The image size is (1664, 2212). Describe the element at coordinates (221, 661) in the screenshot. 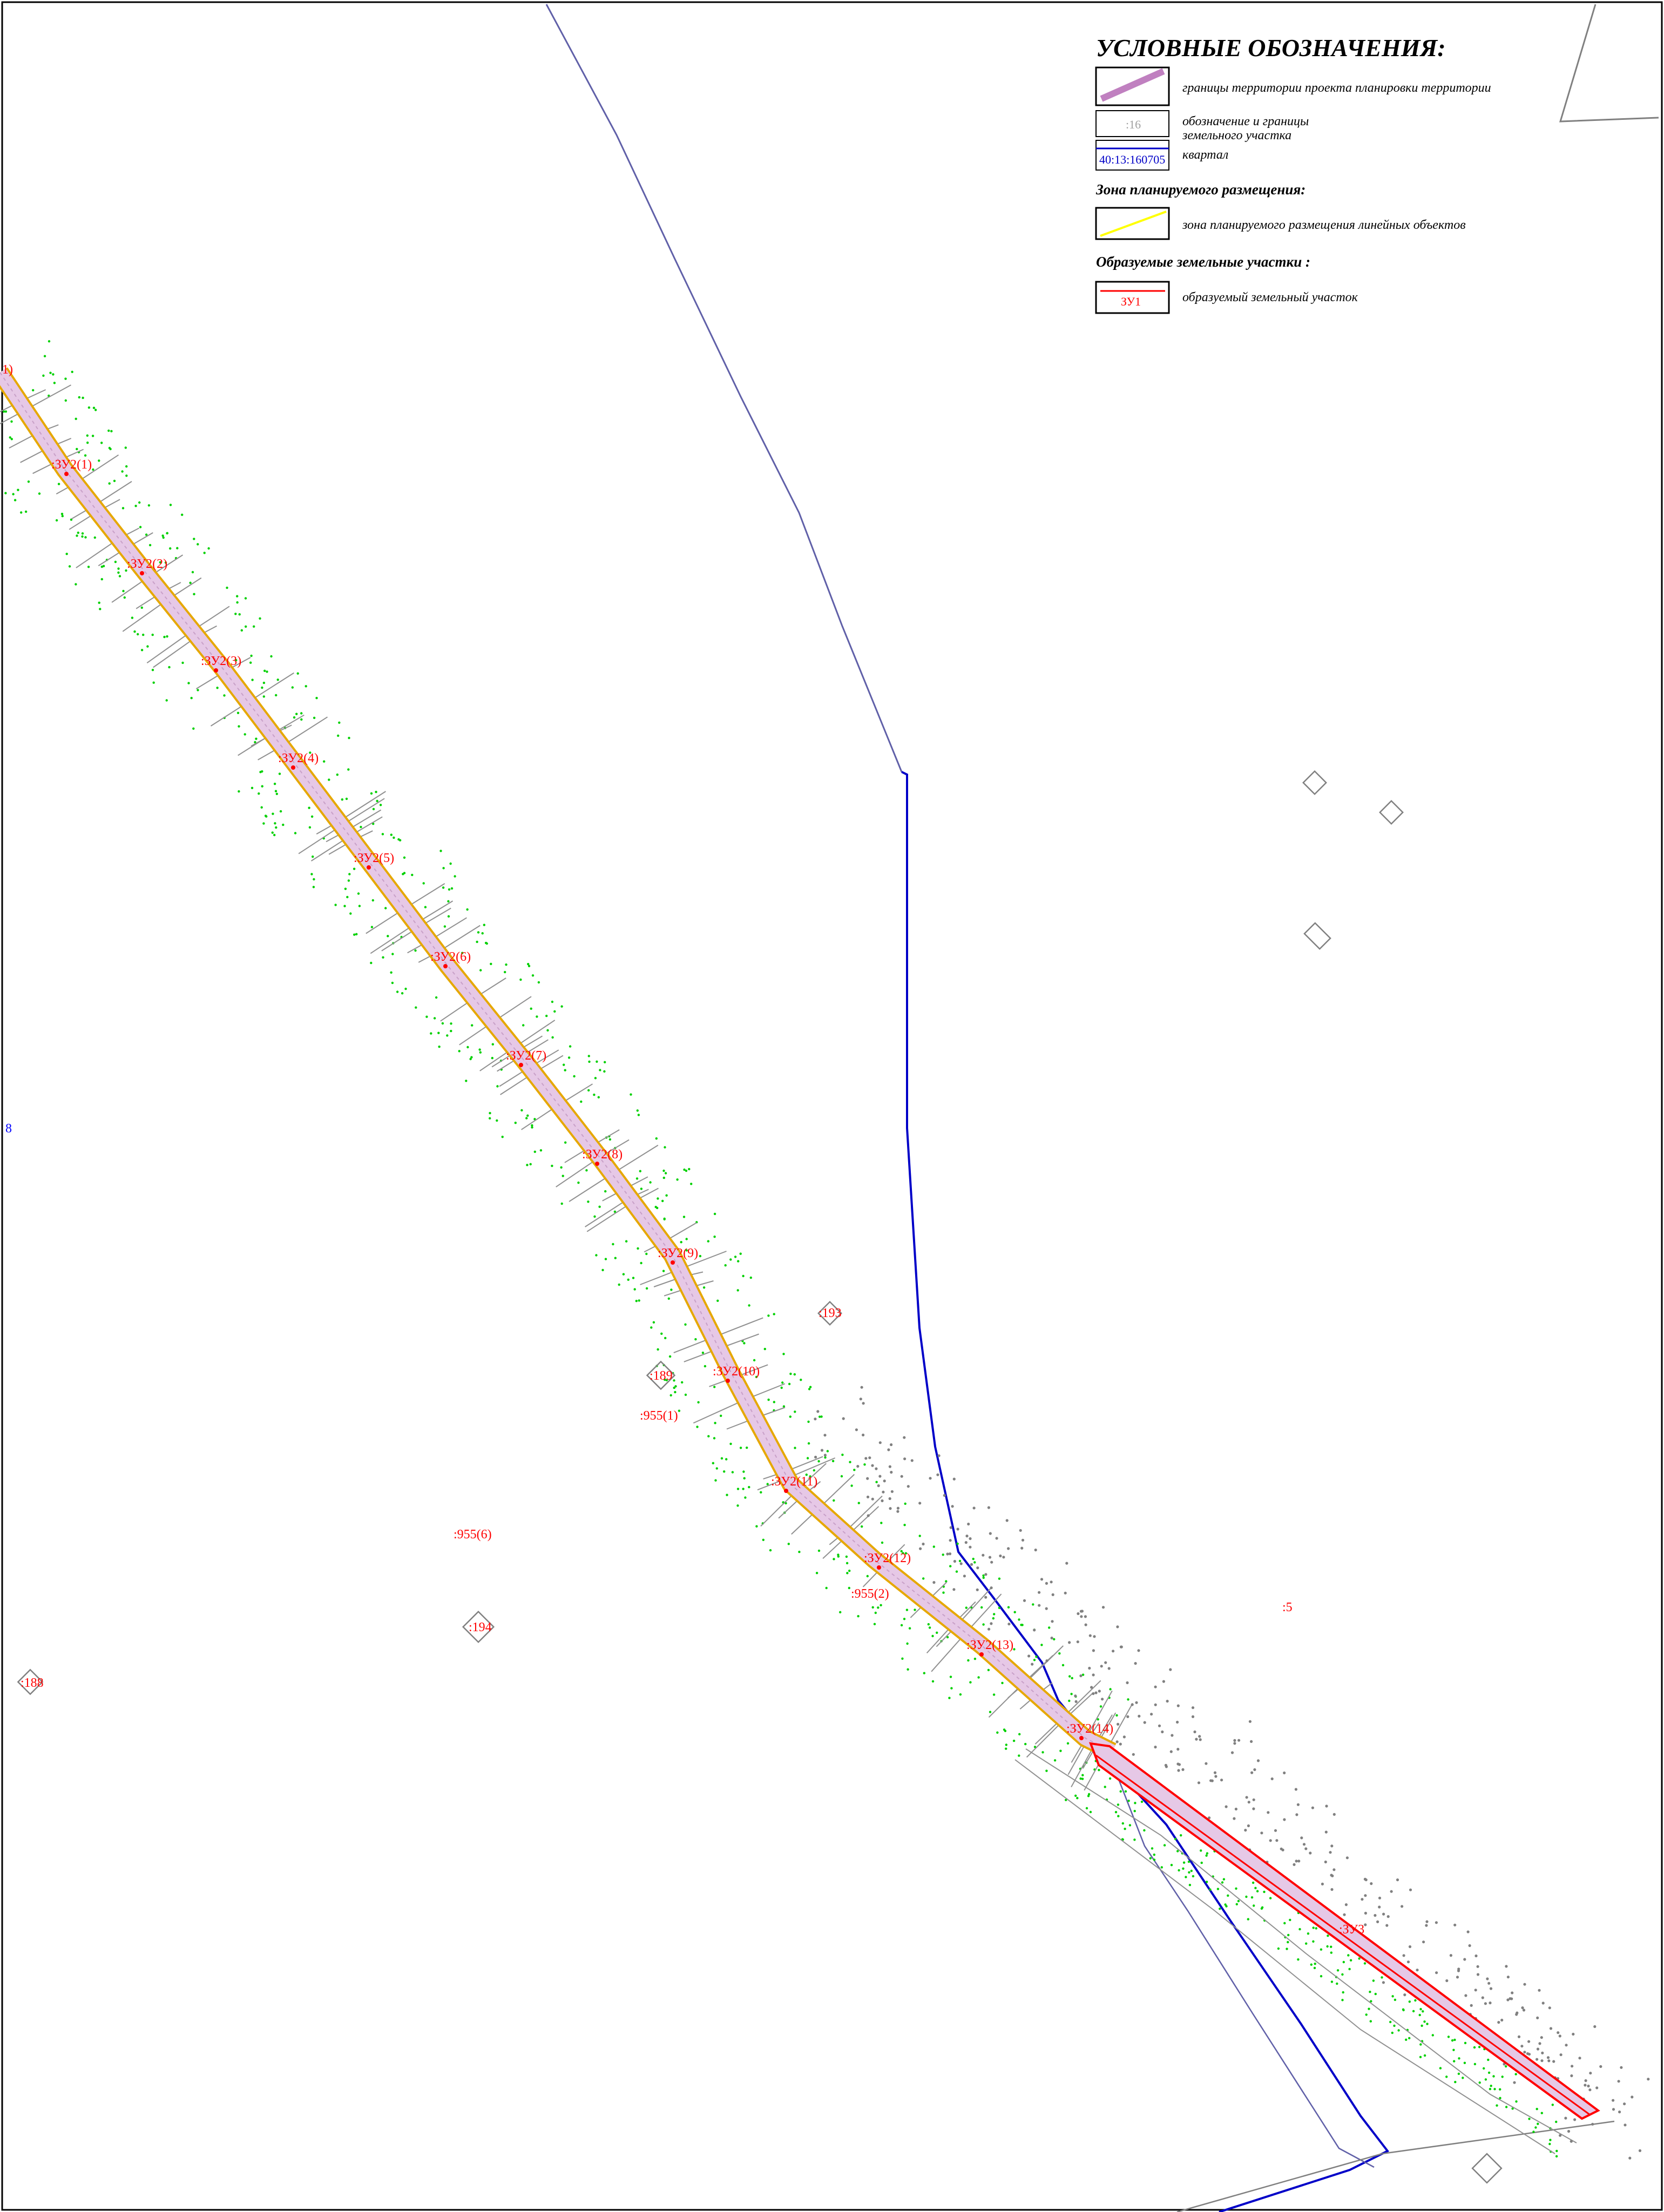

I see `route-label: :ЗУ2(3)` at that location.